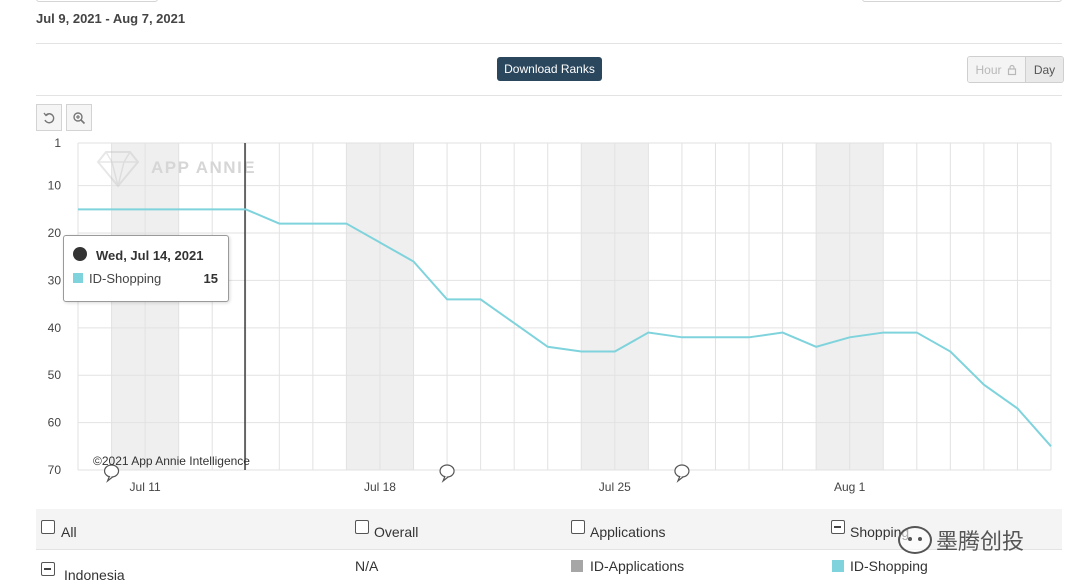 This screenshot has width=1080, height=588. What do you see at coordinates (577, 566) in the screenshot?
I see `applications-swatch` at bounding box center [577, 566].